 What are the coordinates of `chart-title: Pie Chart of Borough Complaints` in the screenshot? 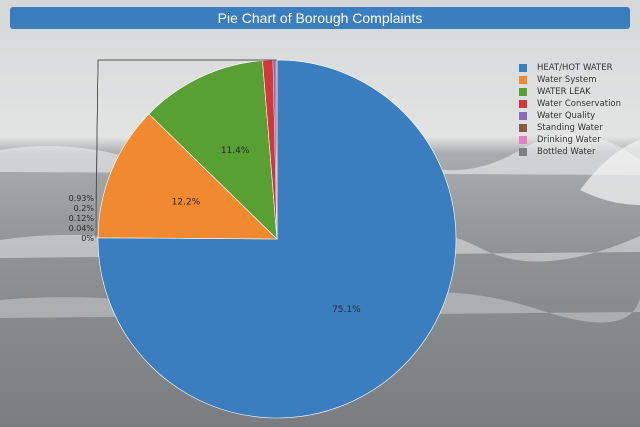 It's located at (320, 18).